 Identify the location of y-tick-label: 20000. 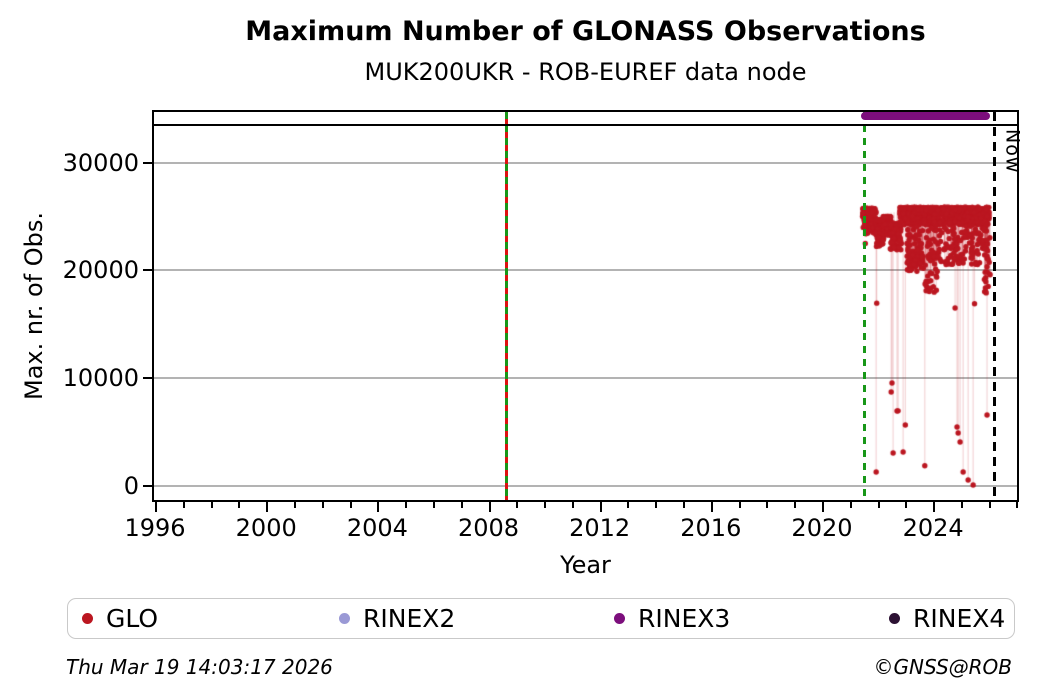
(100, 270).